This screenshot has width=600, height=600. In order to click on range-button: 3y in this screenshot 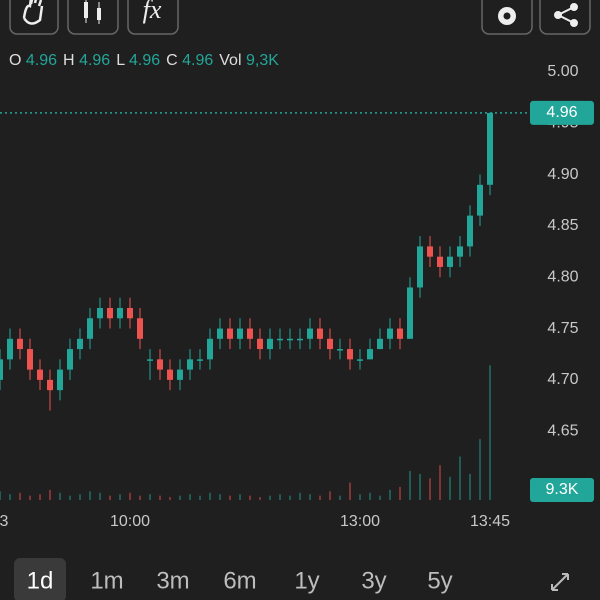, I will do `click(373, 580)`.